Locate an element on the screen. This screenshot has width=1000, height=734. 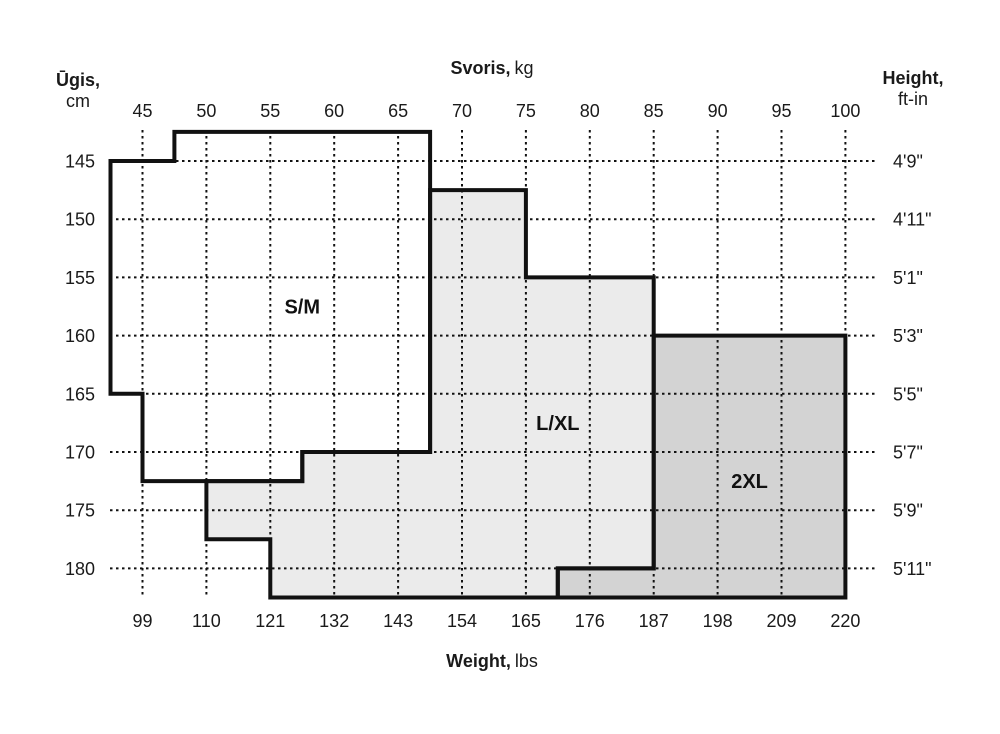
tick-top-65kg: 65 is located at coordinates (398, 111).